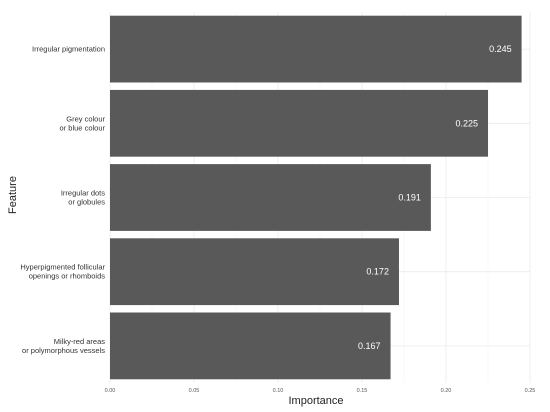 This screenshot has height=412, width=550. What do you see at coordinates (13, 195) in the screenshot?
I see `y-axis-title: Feature` at bounding box center [13, 195].